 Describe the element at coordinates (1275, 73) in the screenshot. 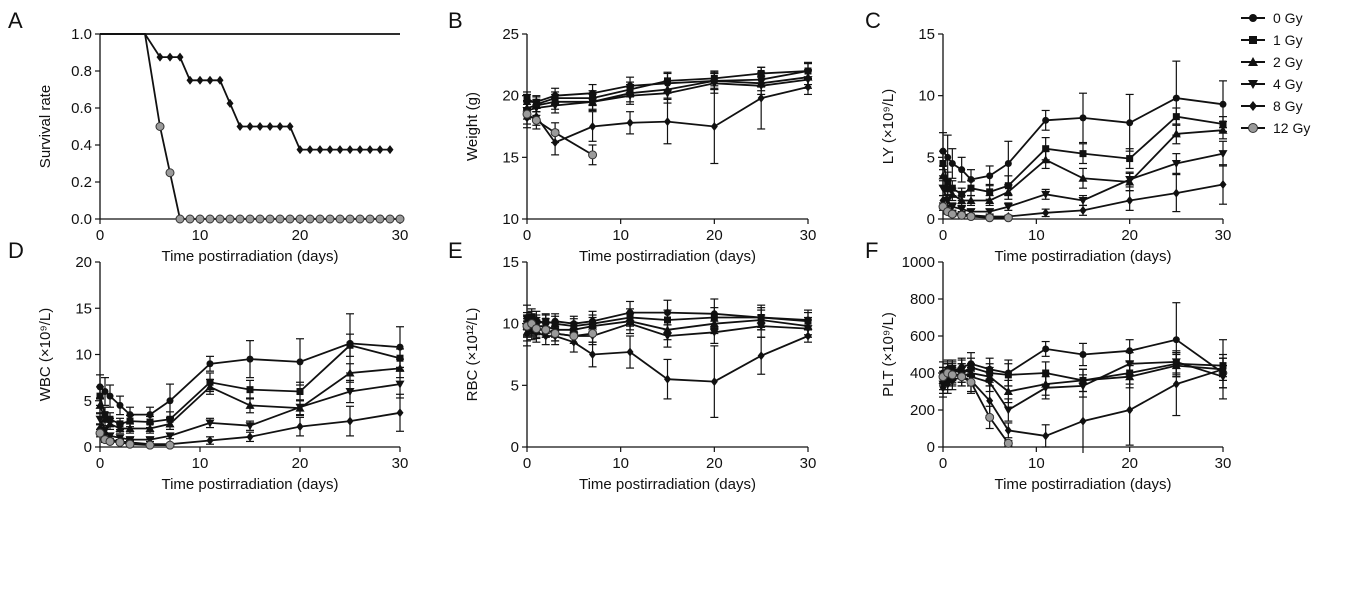

I see `legend: 0 Gy 1 Gy 2 Gy 4 Gy 8 Gy 12 Gy` at that location.